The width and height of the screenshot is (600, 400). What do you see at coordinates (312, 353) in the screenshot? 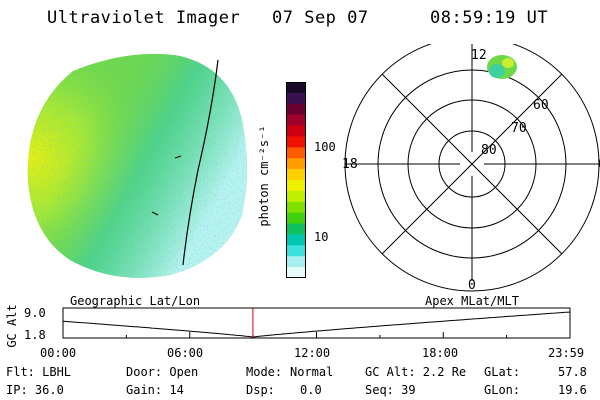
I see `x-tick-1200: 12:00` at bounding box center [312, 353].